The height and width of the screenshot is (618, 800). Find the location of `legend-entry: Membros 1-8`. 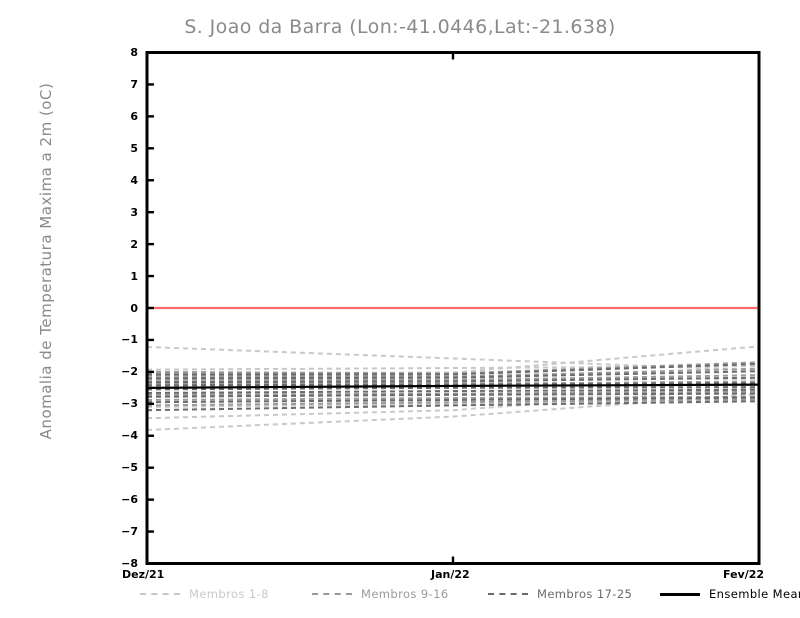

legend-entry: Membros 1-8 is located at coordinates (204, 594).